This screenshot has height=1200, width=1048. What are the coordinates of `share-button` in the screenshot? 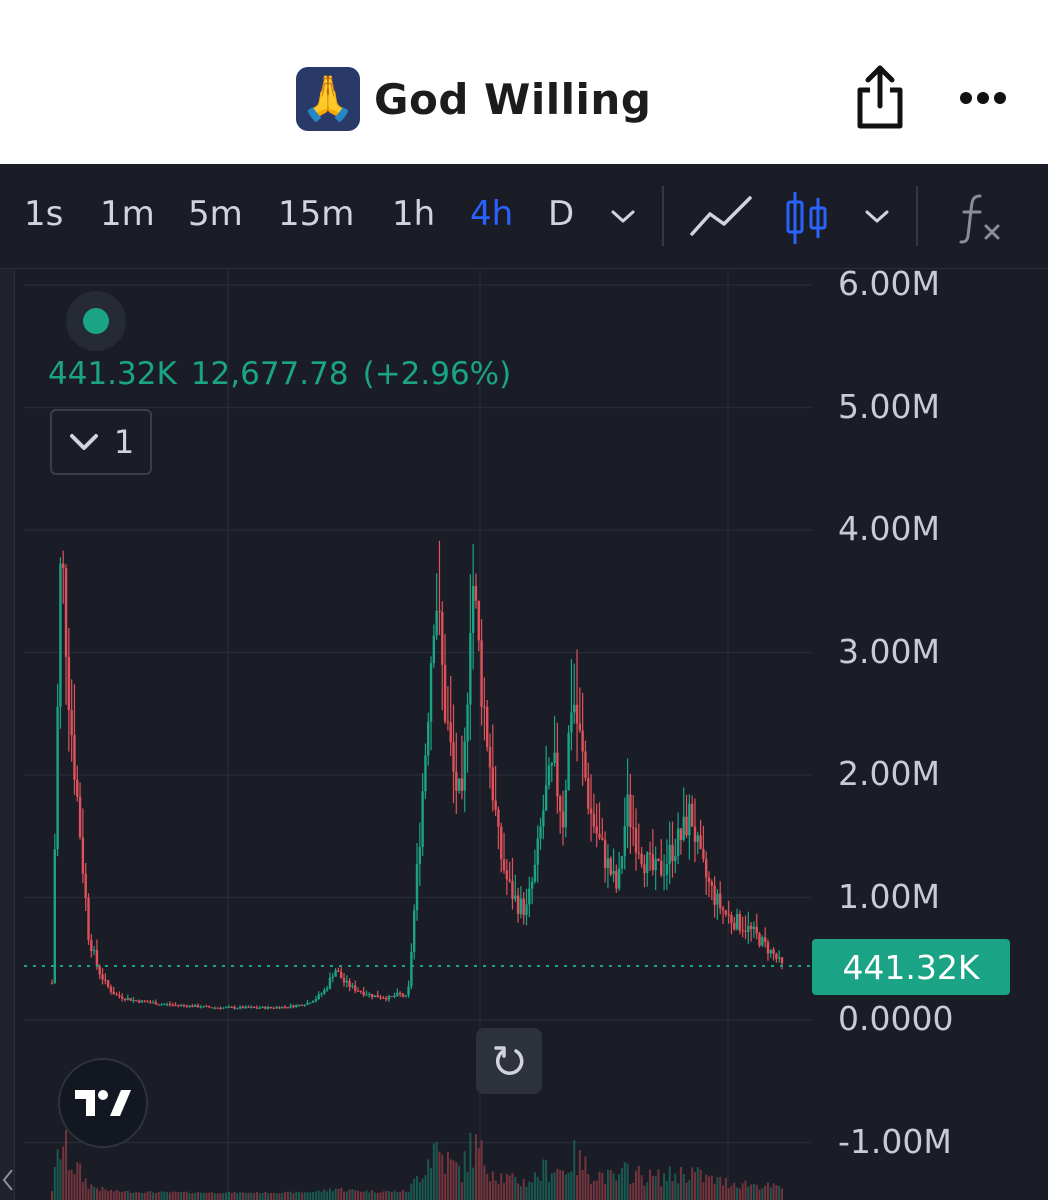 It's located at (880, 98).